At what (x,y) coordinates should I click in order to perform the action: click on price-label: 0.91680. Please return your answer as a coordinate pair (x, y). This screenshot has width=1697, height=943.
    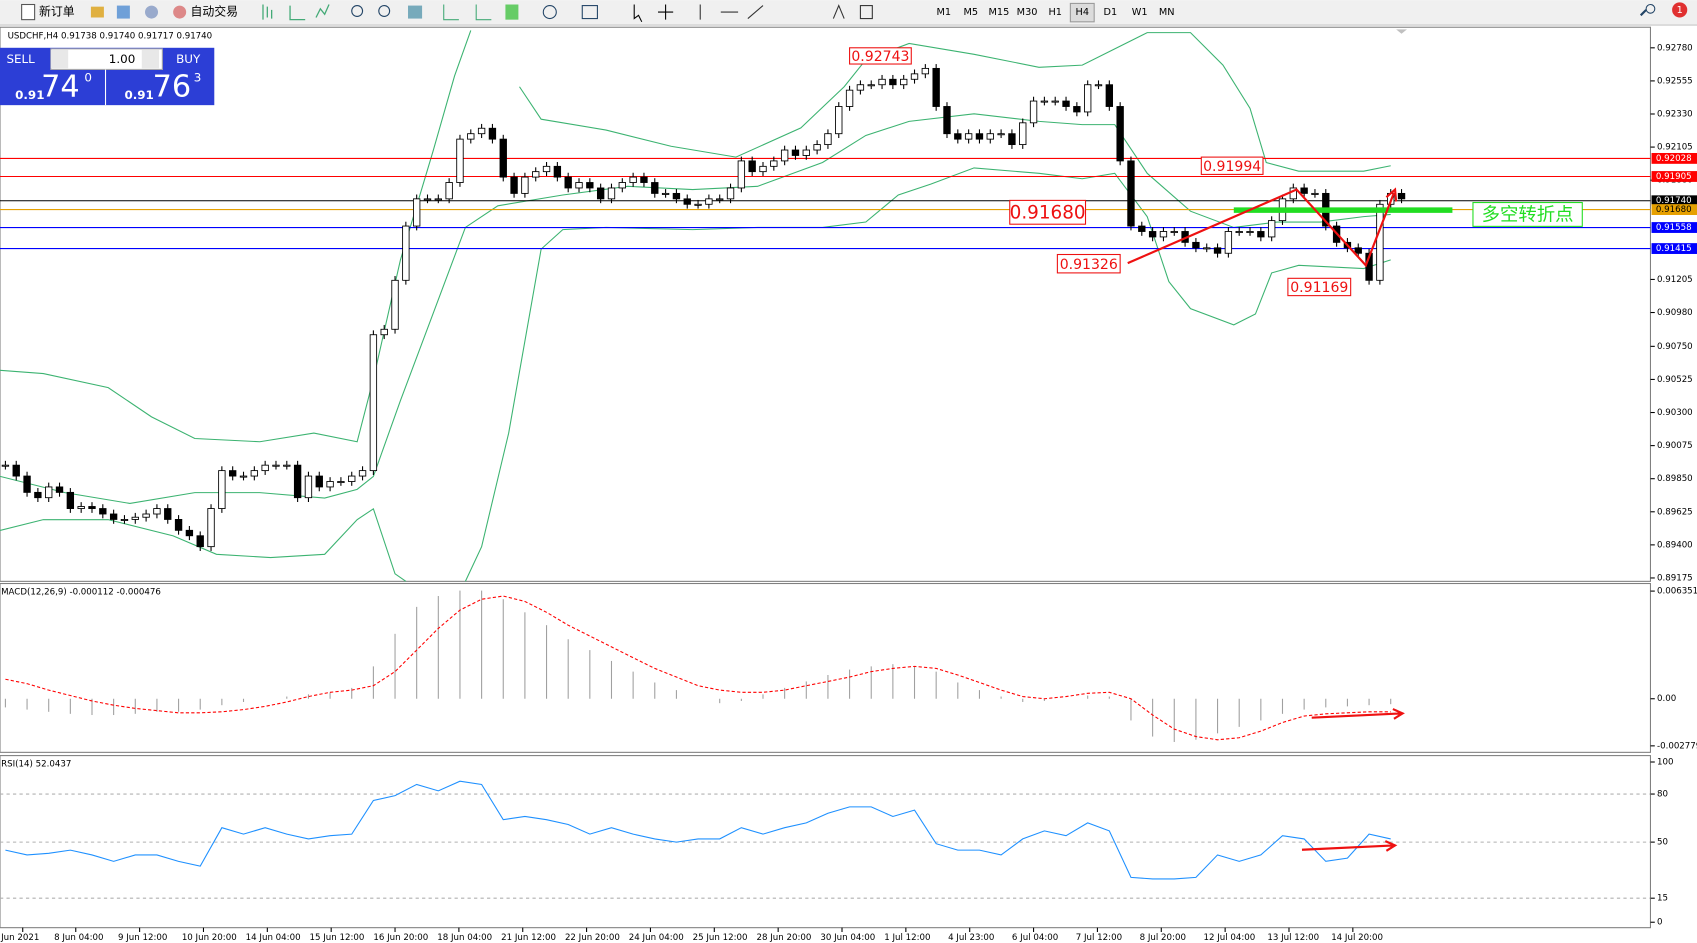
    Looking at the image, I should click on (1674, 210).